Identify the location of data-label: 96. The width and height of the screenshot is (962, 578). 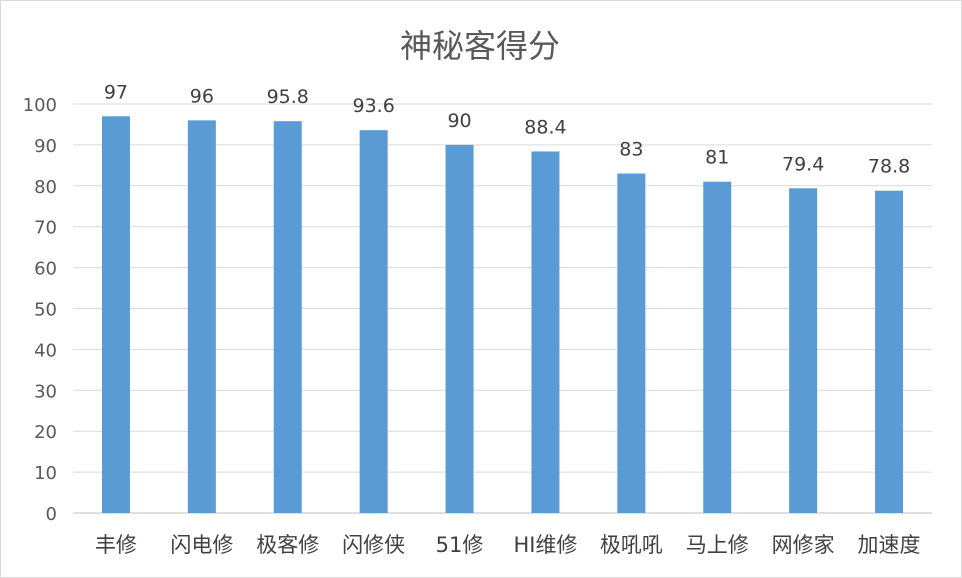
(202, 96).